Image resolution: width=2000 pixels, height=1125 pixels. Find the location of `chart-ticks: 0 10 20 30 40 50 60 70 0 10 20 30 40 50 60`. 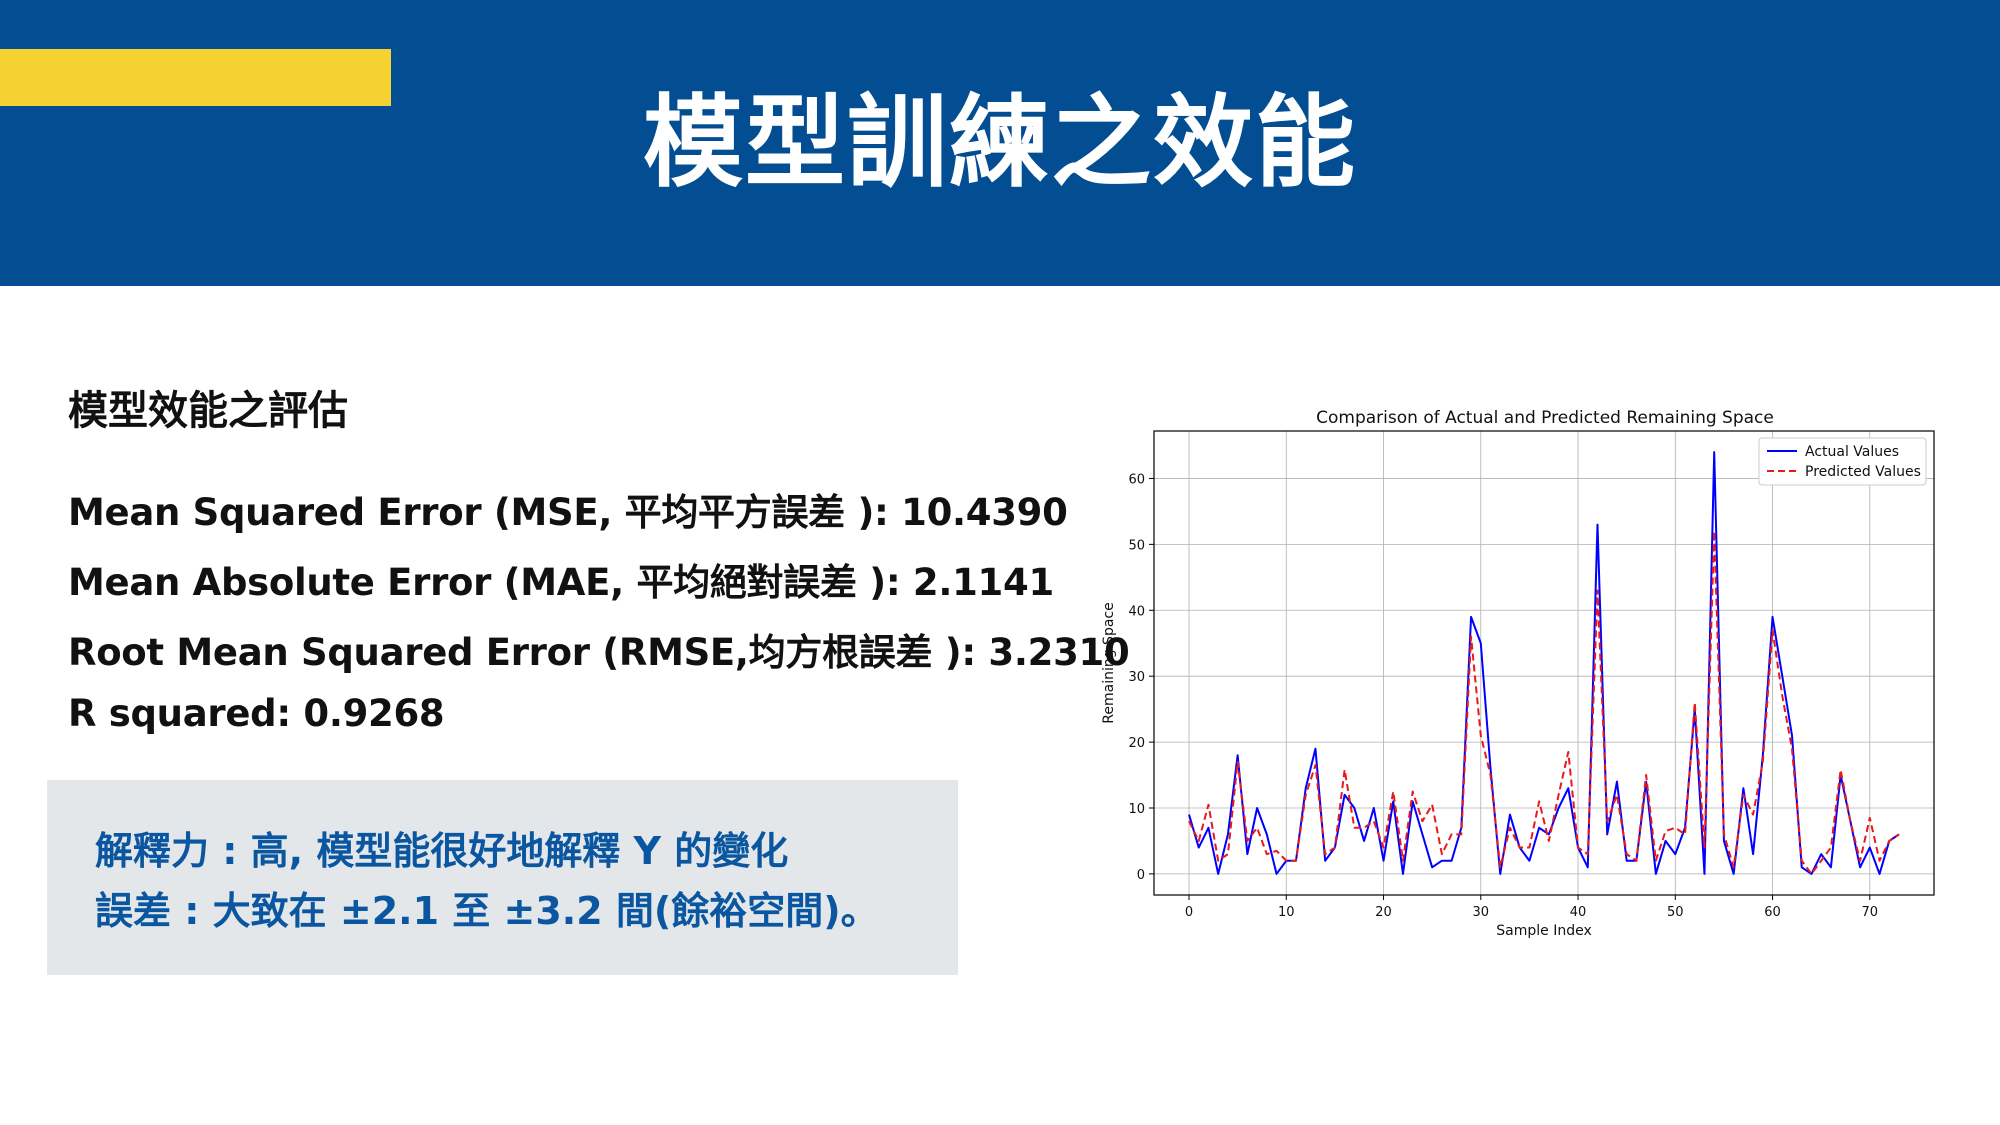

chart-ticks: 0 10 20 30 40 50 60 70 0 10 20 30 40 50 60 is located at coordinates (1503, 696).